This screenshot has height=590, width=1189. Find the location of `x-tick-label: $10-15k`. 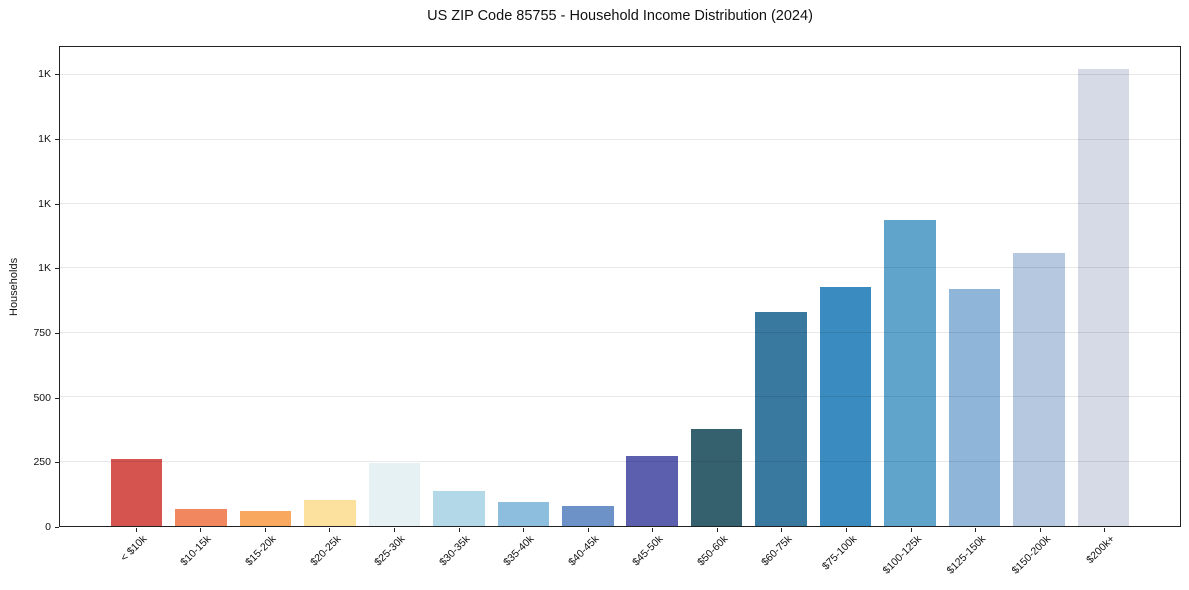

x-tick-label: $10-15k is located at coordinates (196, 551).